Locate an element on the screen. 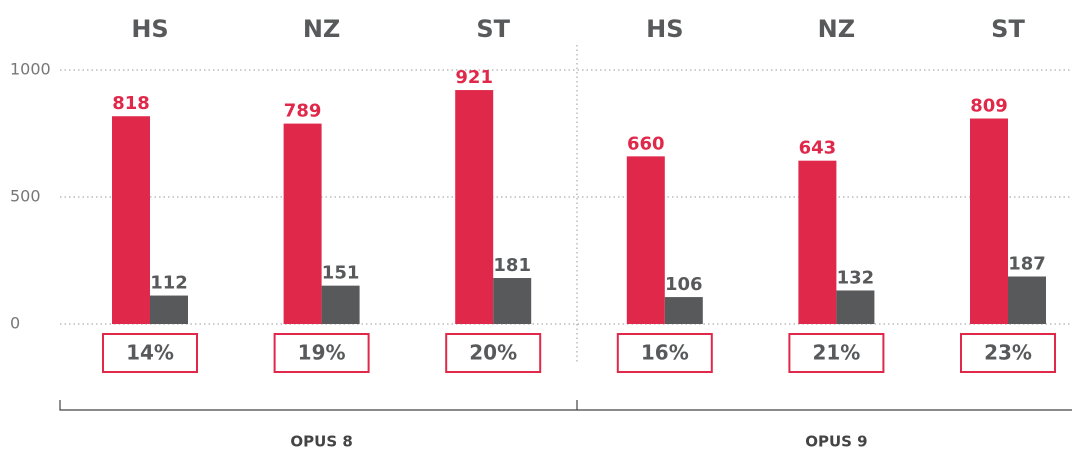  y-tick-label: 0 is located at coordinates (15, 323).